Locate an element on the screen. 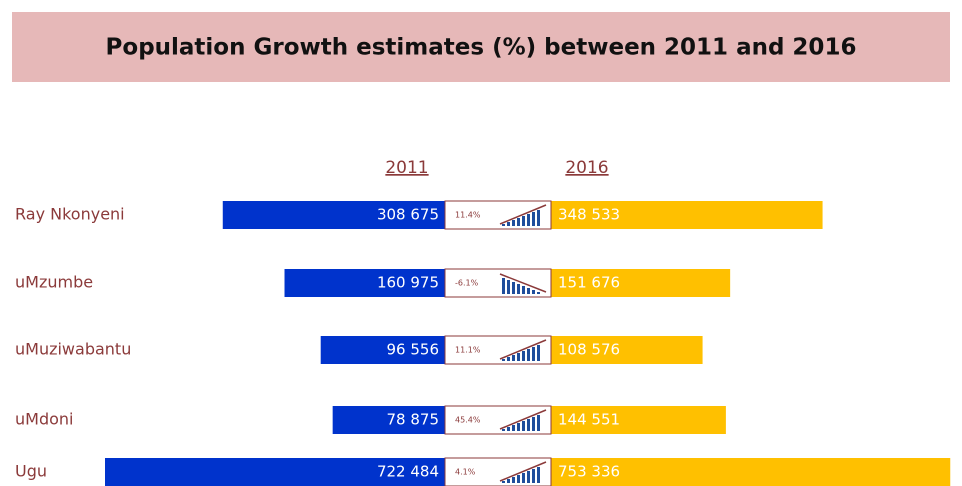 This screenshot has height=486, width=962. value-label-2016: 348 533 is located at coordinates (589, 215).